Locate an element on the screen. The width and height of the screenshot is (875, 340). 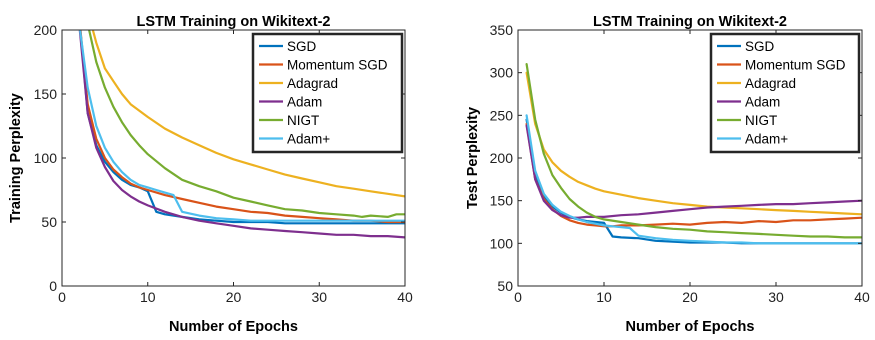
y-axis-label: Test Perplexity is located at coordinates (473, 158).